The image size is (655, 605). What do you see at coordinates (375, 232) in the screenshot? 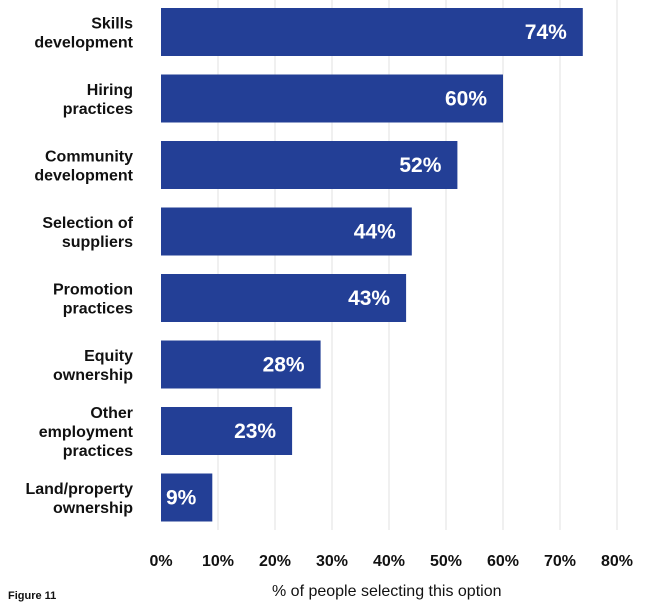
I see `data-label: 44%` at bounding box center [375, 232].